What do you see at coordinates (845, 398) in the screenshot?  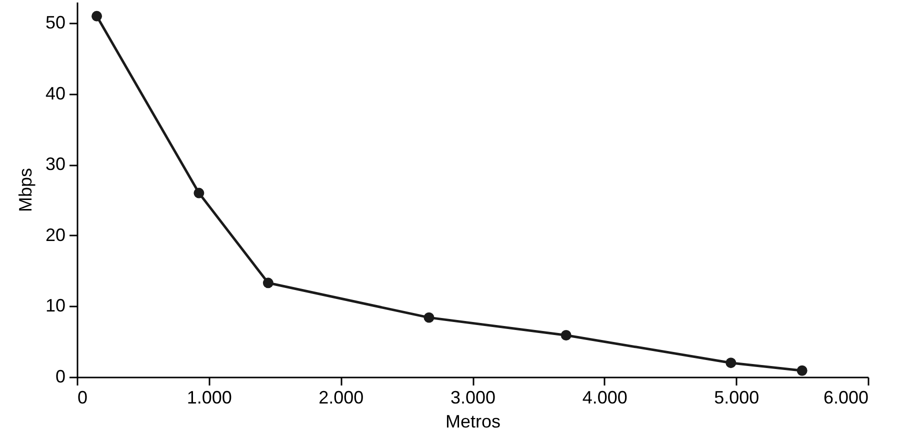 I see `x-tick-label: 6.000` at bounding box center [845, 398].